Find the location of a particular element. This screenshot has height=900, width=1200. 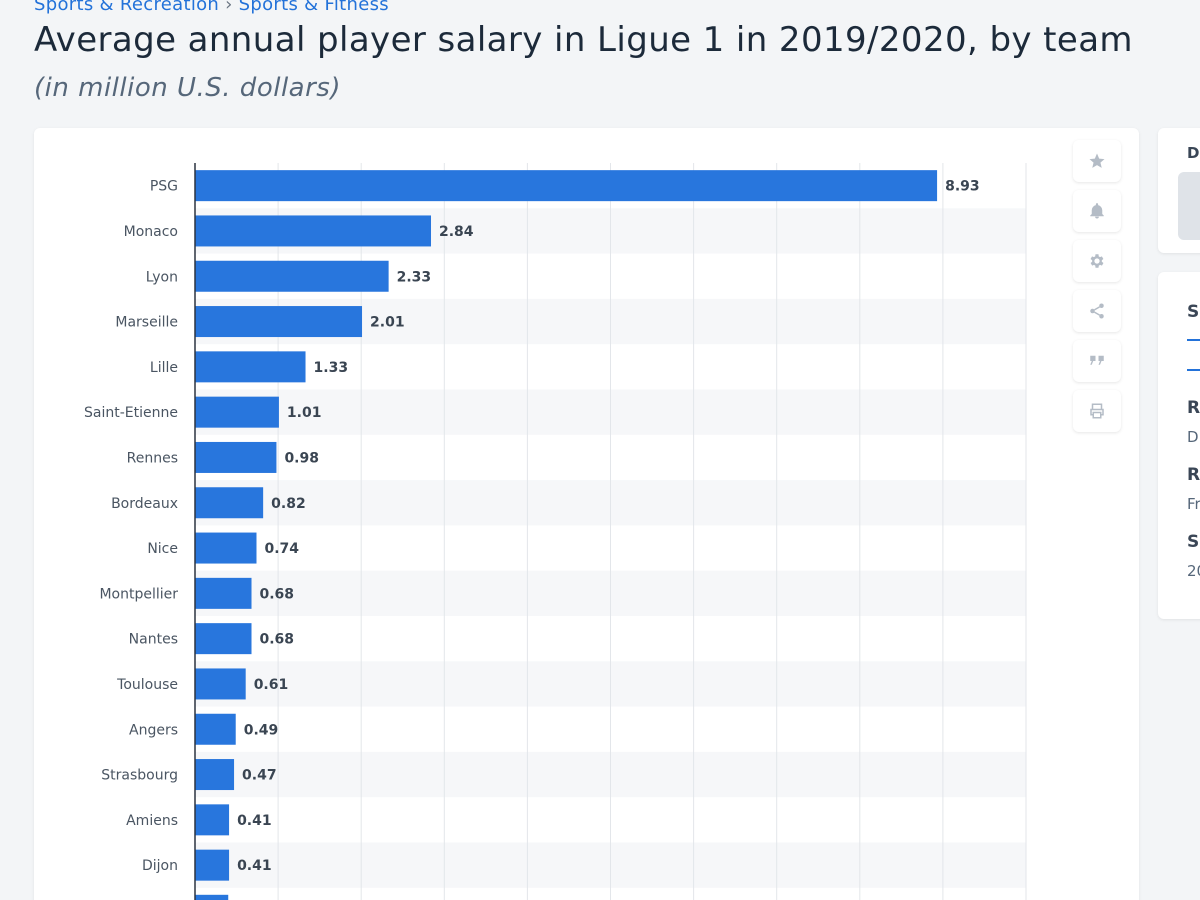

bar-lille is located at coordinates (250, 367).